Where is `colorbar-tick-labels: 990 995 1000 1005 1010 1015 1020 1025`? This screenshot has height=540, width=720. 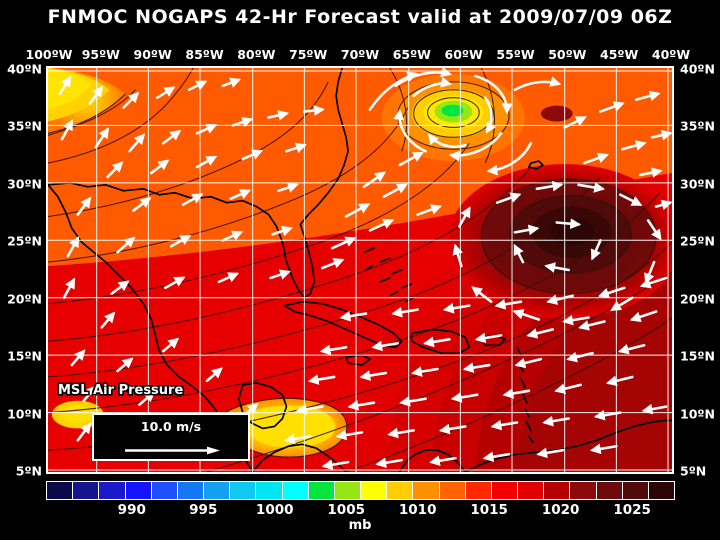 colorbar-tick-labels: 990 995 1000 1005 1010 1015 1020 1025 is located at coordinates (360, 511).